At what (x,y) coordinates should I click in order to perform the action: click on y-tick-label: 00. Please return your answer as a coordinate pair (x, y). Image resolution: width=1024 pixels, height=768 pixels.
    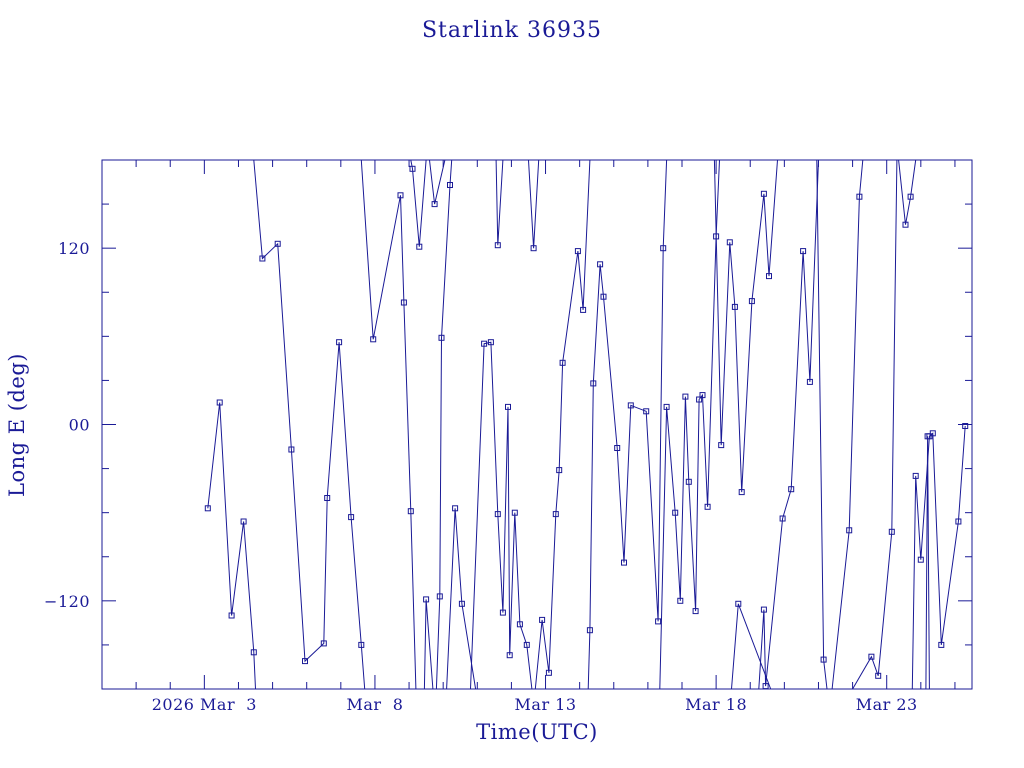
    Looking at the image, I should click on (79, 425).